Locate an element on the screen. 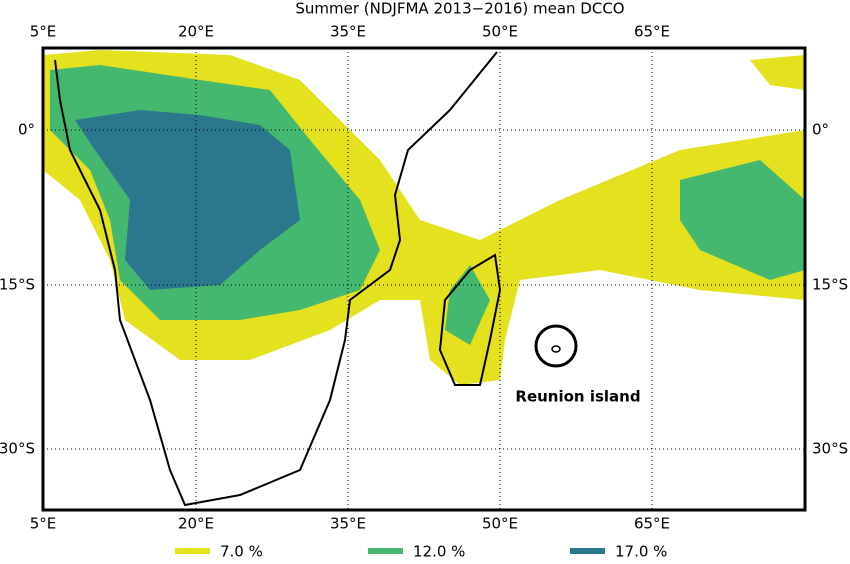 The width and height of the screenshot is (850, 564). left-tick-label: 30°S is located at coordinates (17, 449).